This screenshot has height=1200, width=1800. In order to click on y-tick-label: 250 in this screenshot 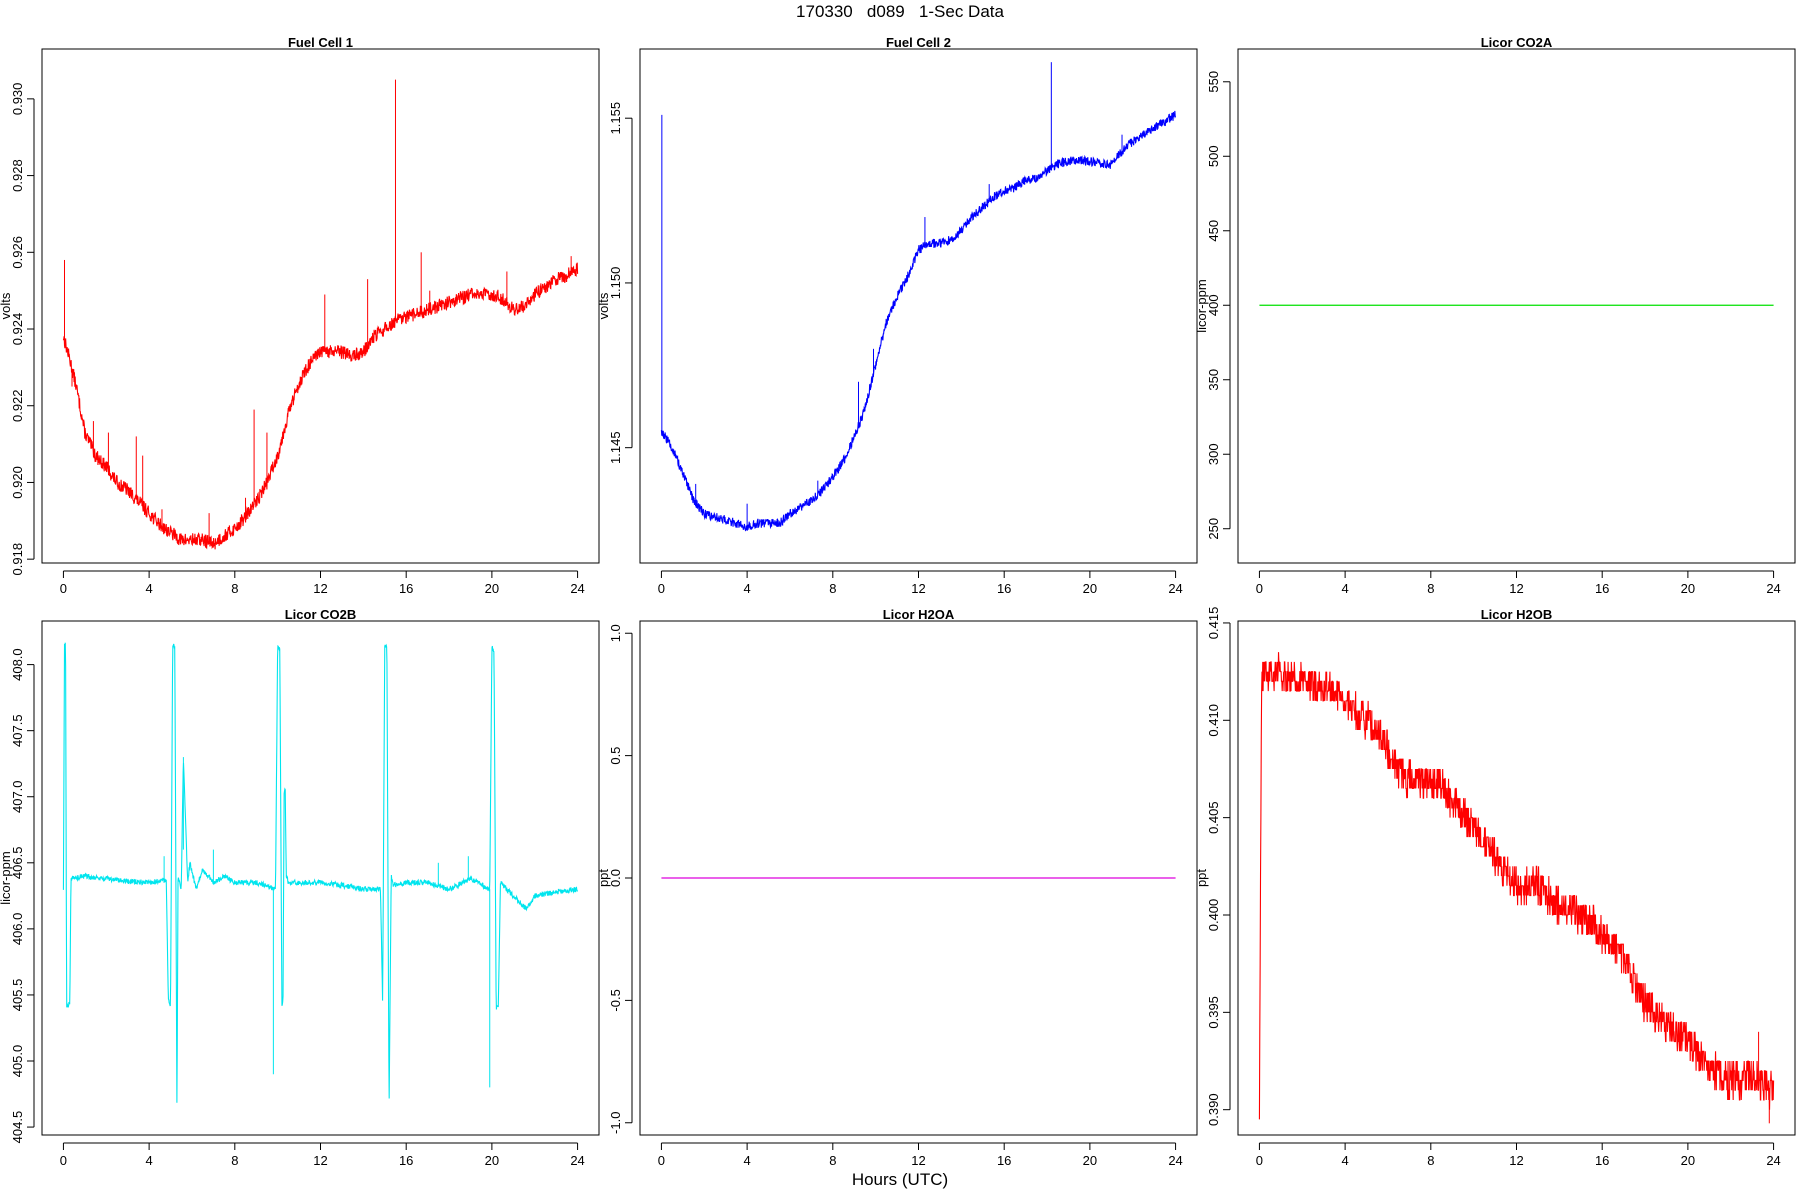, I will do `click(1213, 529)`.